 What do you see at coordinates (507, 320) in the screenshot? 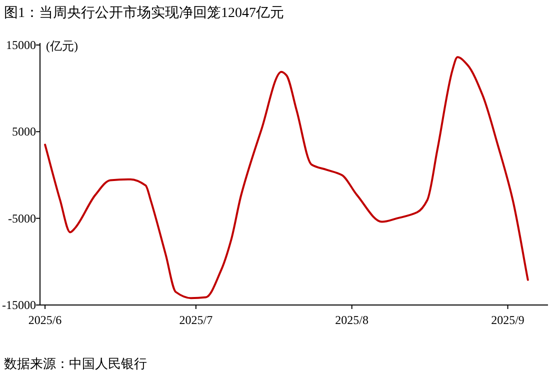
I see `x-tick-label: 2025/9` at bounding box center [507, 320].